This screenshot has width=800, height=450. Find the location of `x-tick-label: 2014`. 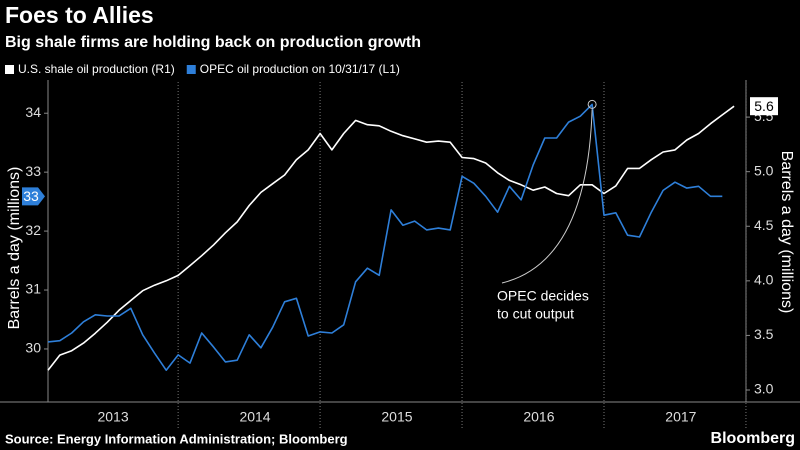

x-tick-label: 2014 is located at coordinates (254, 417).